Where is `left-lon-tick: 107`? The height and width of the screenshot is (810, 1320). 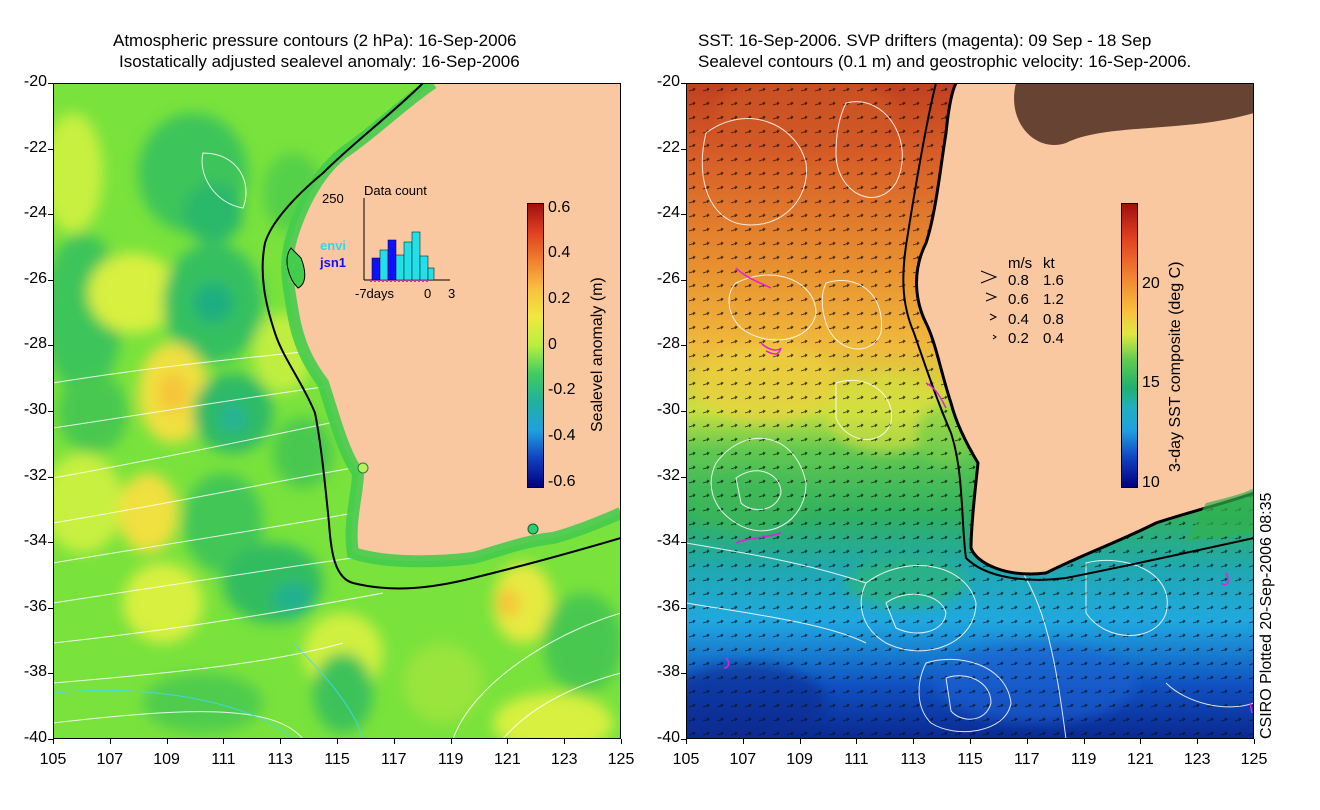 left-lon-tick: 107 is located at coordinates (110, 759).